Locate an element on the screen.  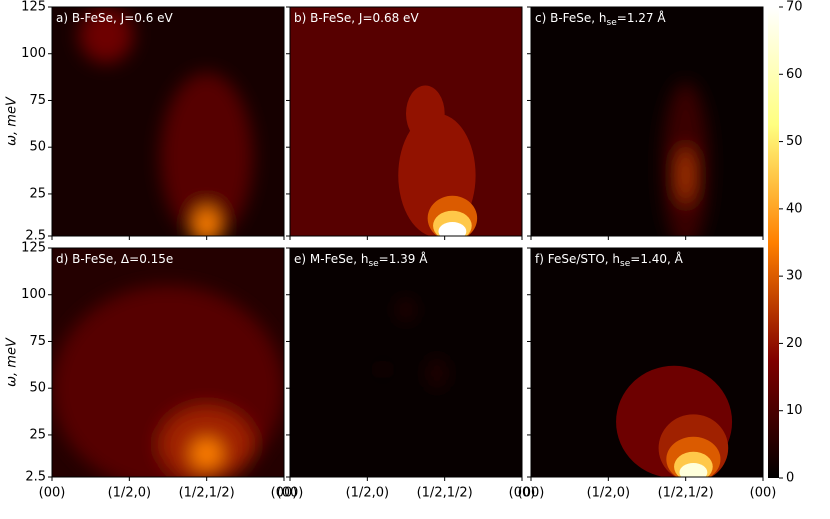
colorbar-tick-label: 0 is located at coordinates (790, 478).